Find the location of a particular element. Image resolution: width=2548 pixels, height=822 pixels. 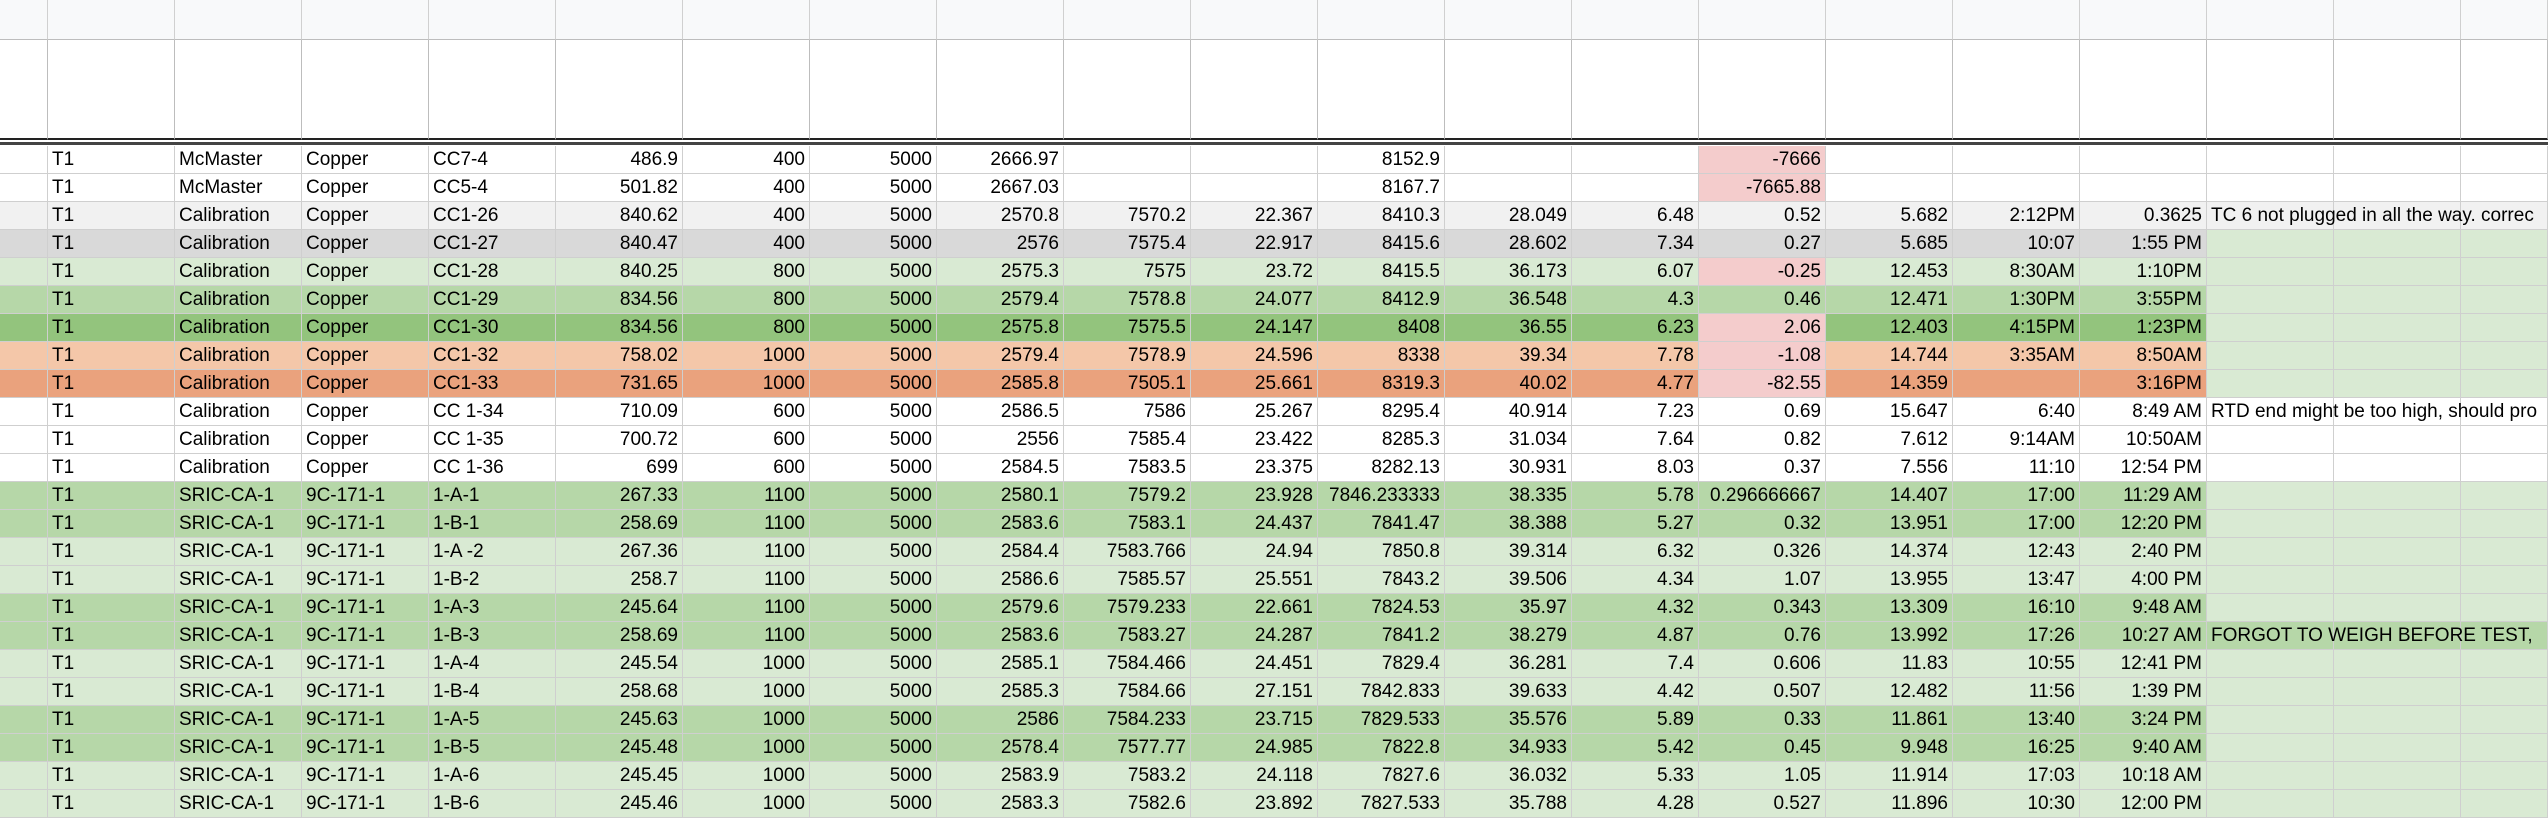

table-cell: 12:41 PM is located at coordinates (2143, 664).